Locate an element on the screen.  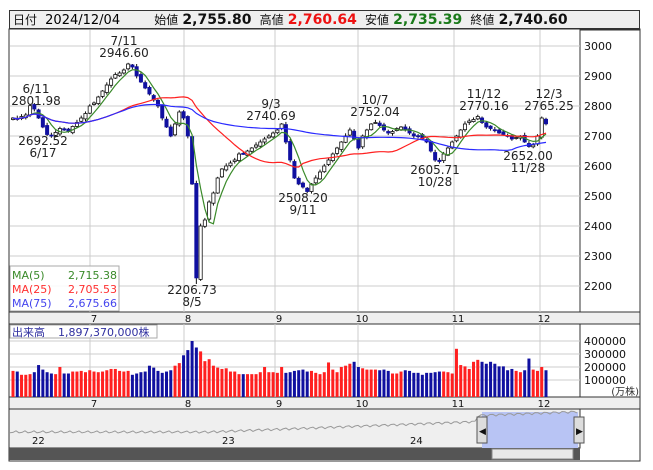
navigator-right-handle is located at coordinates (579, 430).